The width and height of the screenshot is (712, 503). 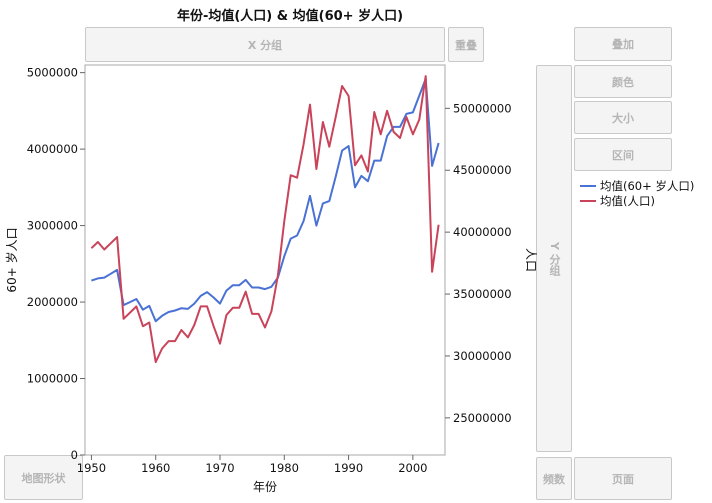 What do you see at coordinates (252, 465) in the screenshot?
I see `x-axis: 1950 1960 1970 1980 1990 2000` at bounding box center [252, 465].